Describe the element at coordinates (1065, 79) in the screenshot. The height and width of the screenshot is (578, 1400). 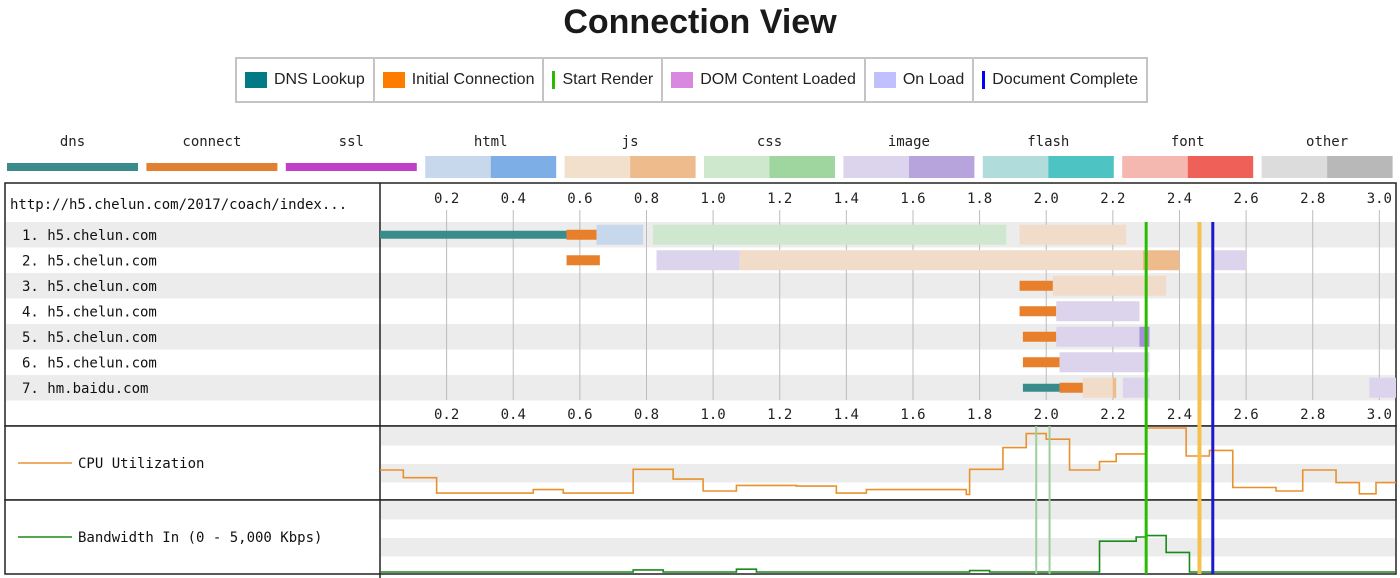
I see `legend-label: Document Complete` at that location.